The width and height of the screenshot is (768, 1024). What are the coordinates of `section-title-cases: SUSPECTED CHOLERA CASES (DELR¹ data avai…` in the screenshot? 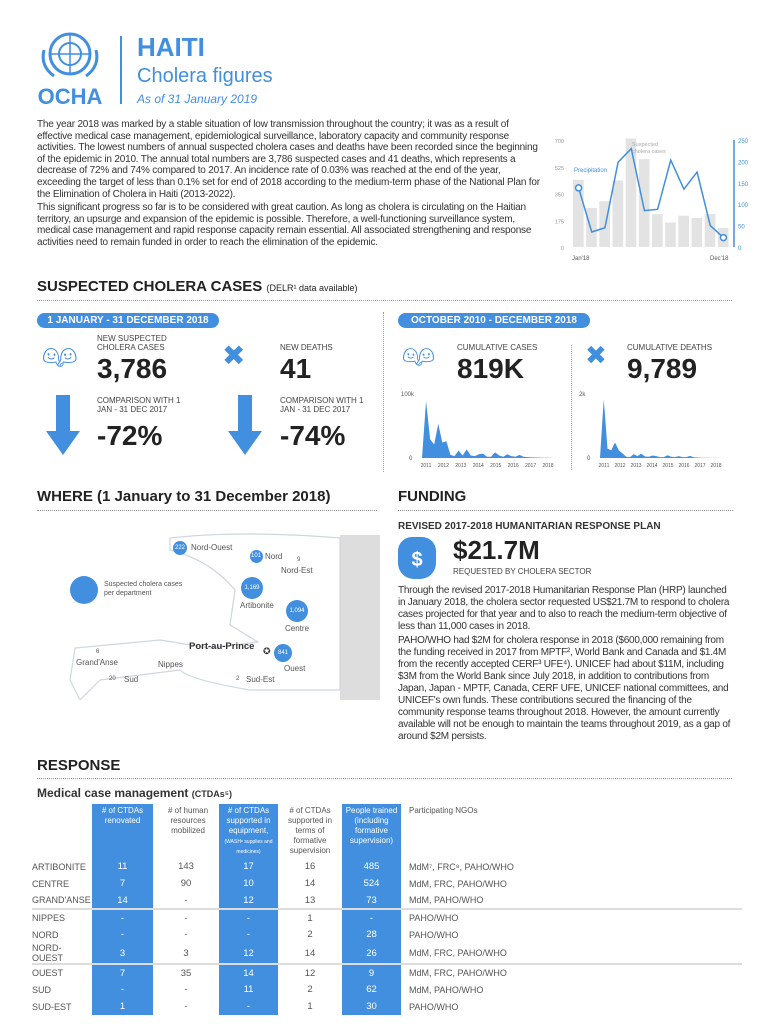 It's located at (197, 287).